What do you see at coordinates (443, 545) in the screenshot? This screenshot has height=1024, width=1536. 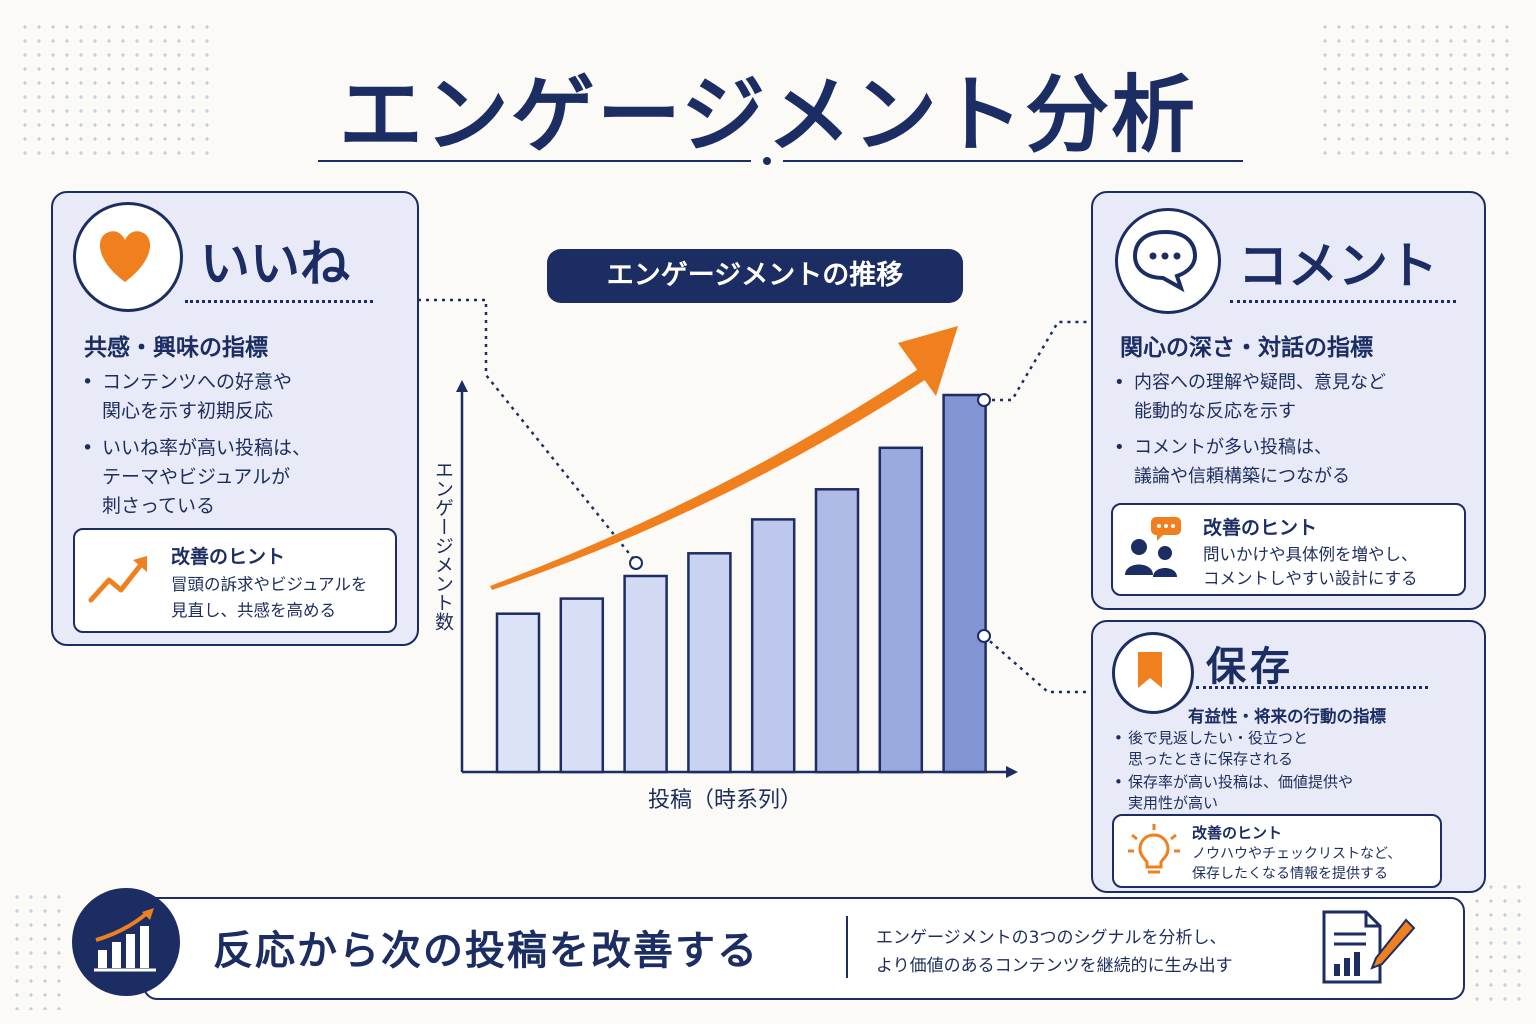 I see `chart-y-axis-label: エンゲージメント数` at bounding box center [443, 545].